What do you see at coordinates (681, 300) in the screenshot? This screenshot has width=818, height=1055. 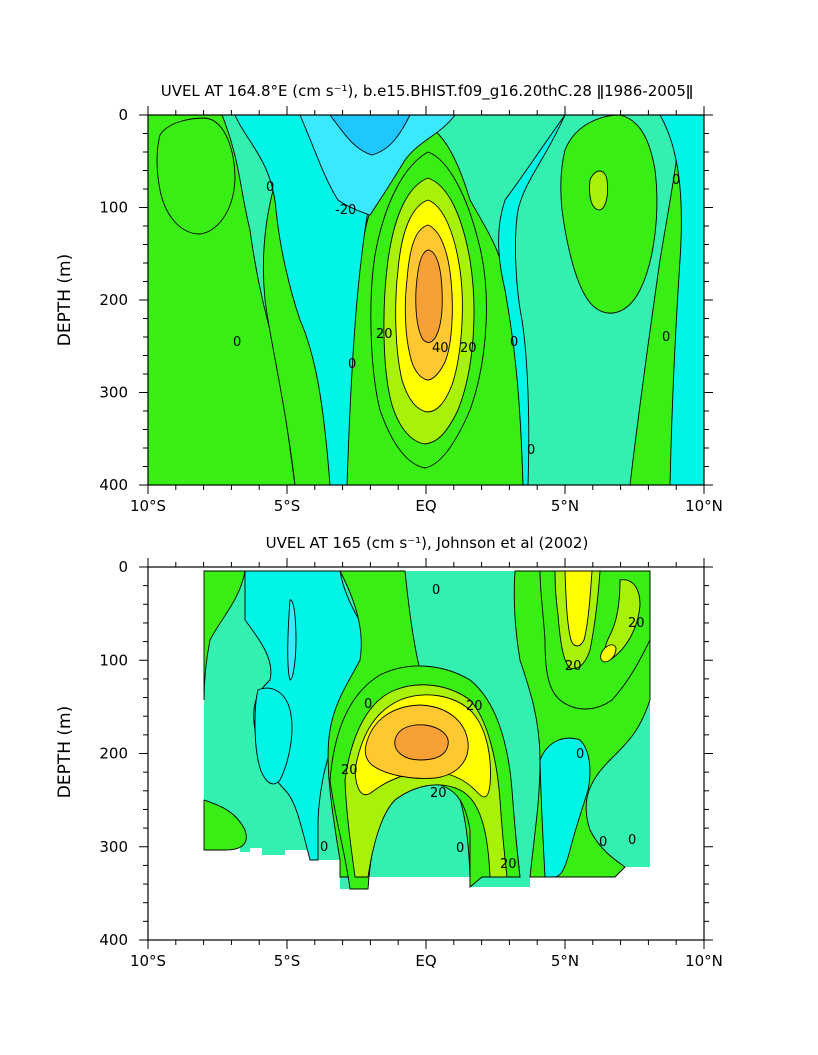 I see `band-neg10-far-east` at bounding box center [681, 300].